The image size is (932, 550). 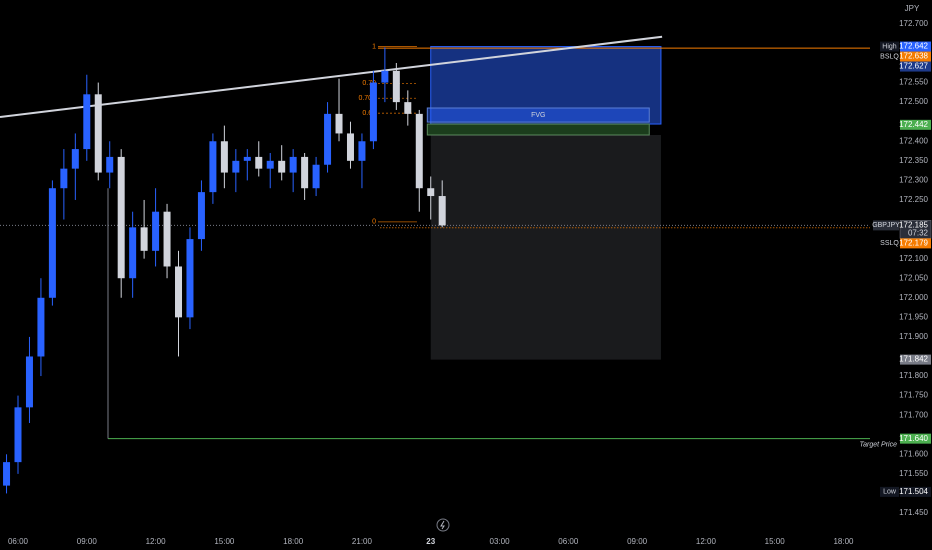 I want to click on fib-label: 1, so click(x=374, y=46).